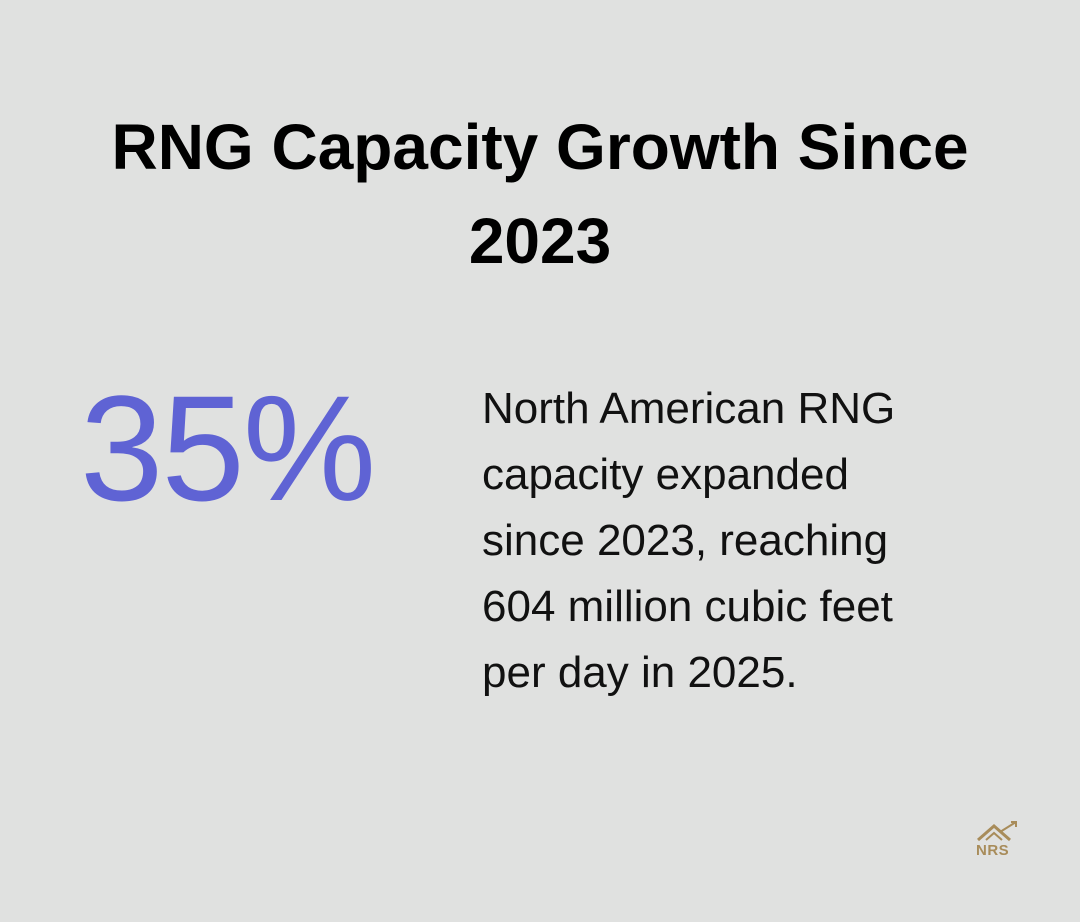 This screenshot has width=1080, height=922. Describe the element at coordinates (689, 408) in the screenshot. I see `description-line: North American RNG` at that location.